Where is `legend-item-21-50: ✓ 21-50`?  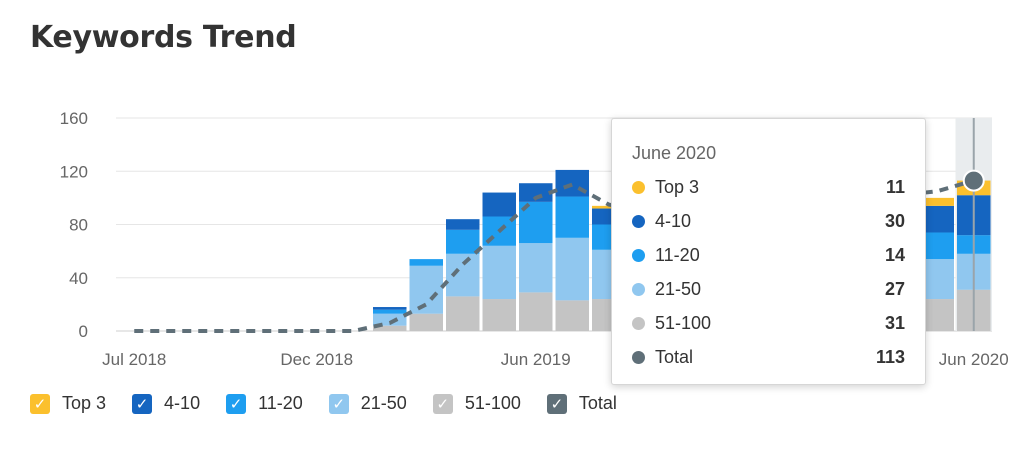 legend-item-21-50: ✓ 21-50 is located at coordinates (367, 403).